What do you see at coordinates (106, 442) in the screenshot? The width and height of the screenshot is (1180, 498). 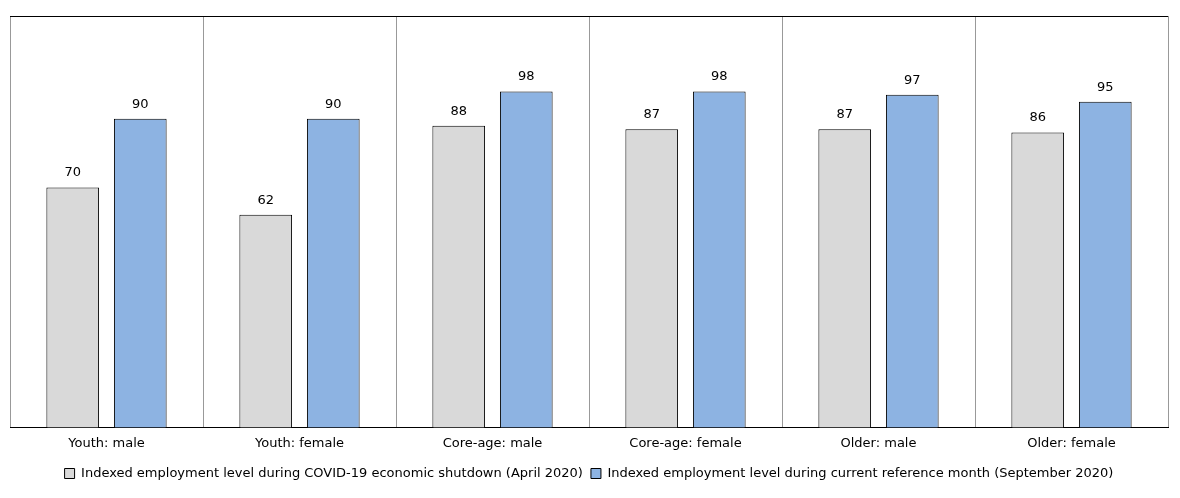 I see `x-tick-label: Youth: male` at bounding box center [106, 442].